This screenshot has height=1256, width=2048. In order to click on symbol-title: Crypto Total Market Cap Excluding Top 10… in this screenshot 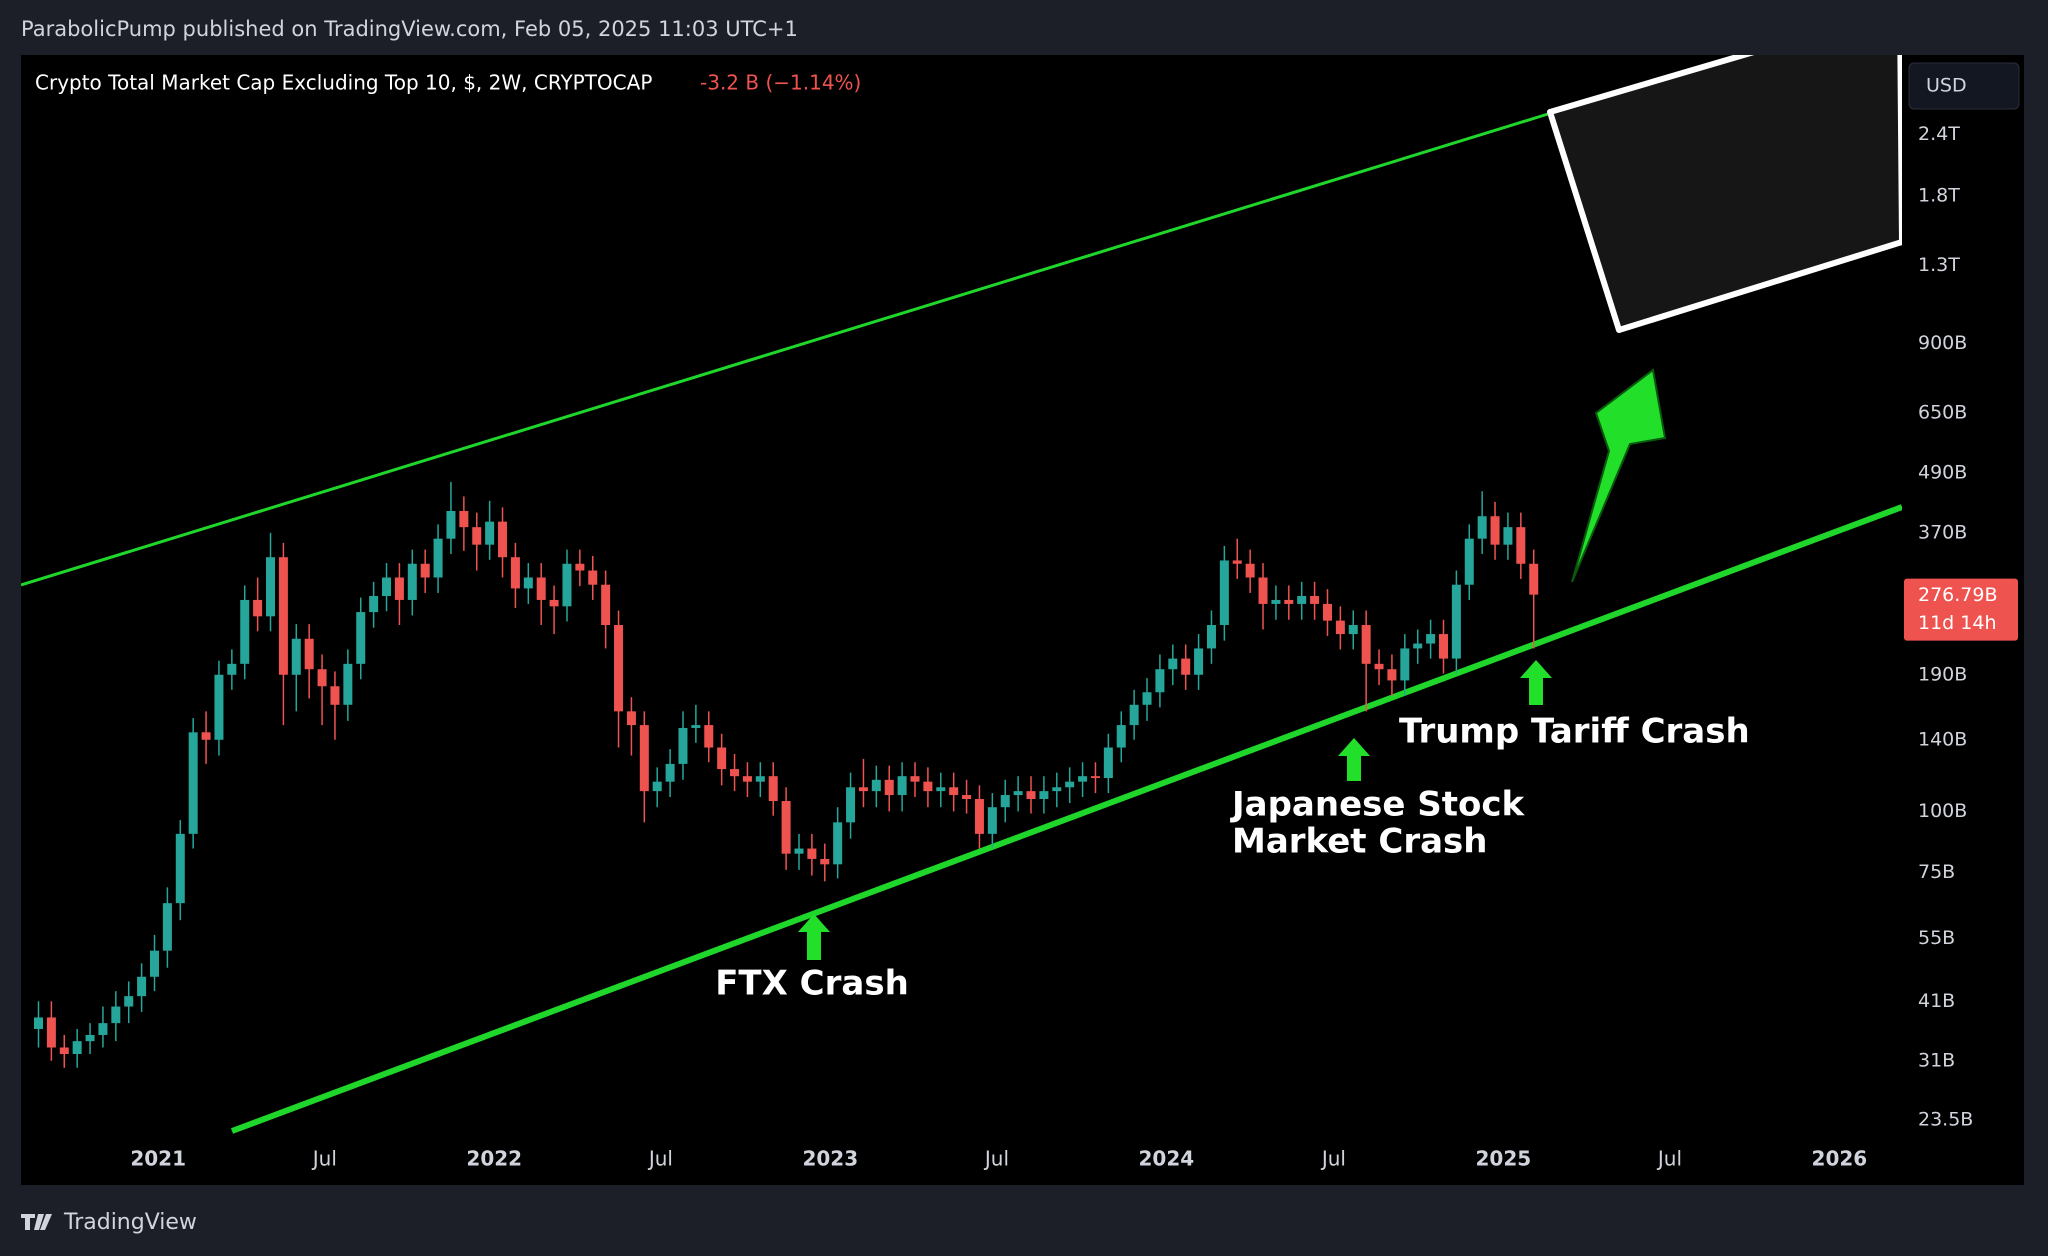, I will do `click(343, 83)`.